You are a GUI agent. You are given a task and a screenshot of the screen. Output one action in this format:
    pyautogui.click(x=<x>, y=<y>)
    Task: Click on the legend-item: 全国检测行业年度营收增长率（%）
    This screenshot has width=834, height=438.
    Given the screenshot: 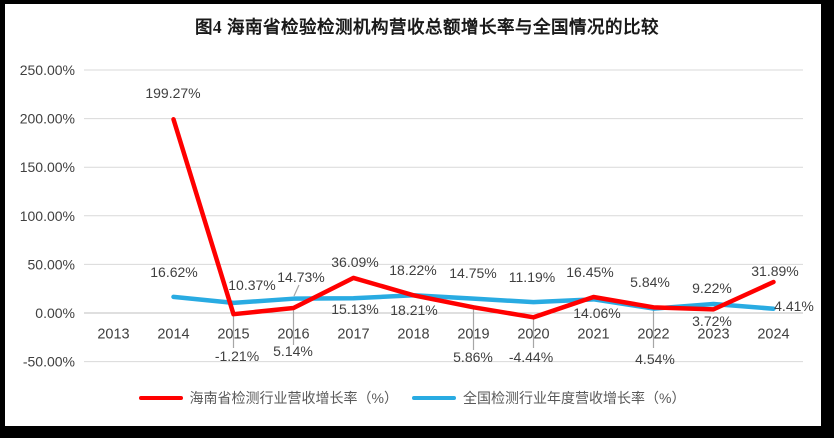 What is the action you would take?
    pyautogui.click(x=548, y=398)
    